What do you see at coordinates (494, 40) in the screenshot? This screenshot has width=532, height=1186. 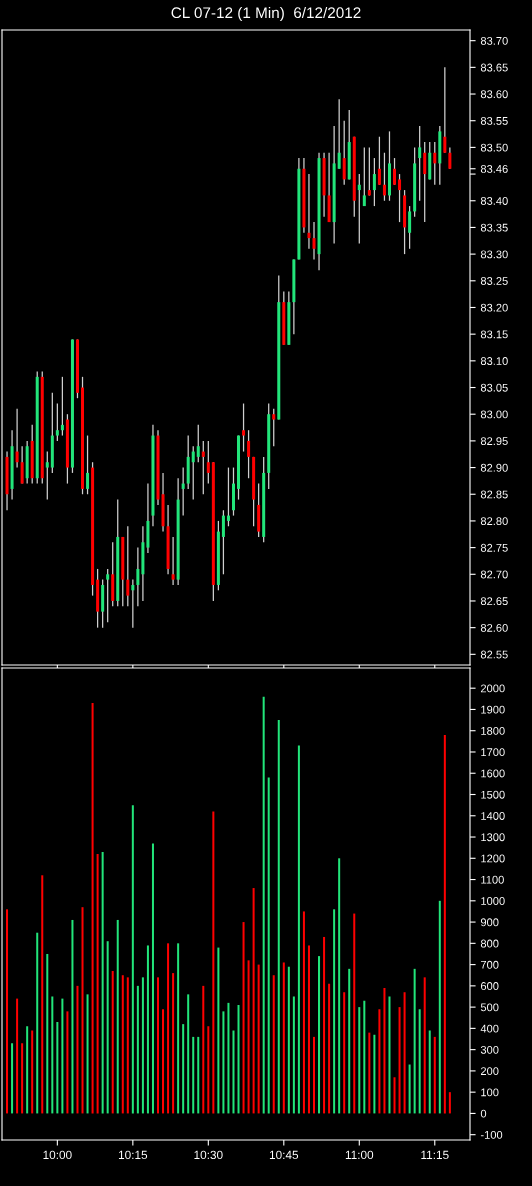 I see `y-tick-label: 83.70` at bounding box center [494, 40].